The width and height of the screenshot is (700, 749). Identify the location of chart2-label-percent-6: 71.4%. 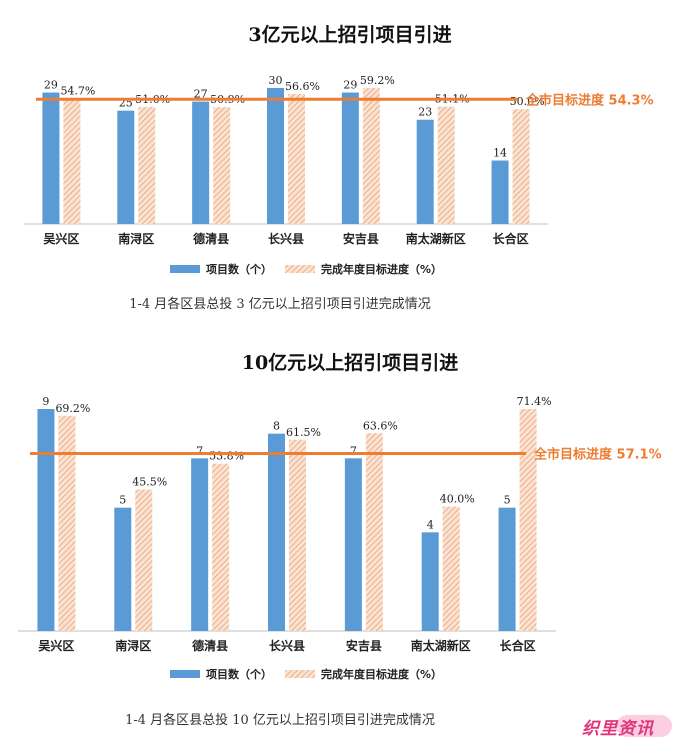
(534, 401).